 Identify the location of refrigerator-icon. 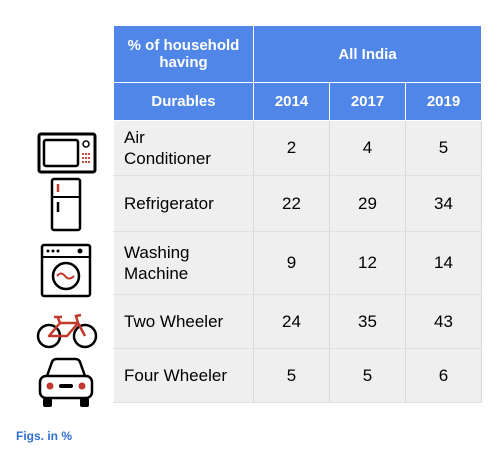
(66, 204).